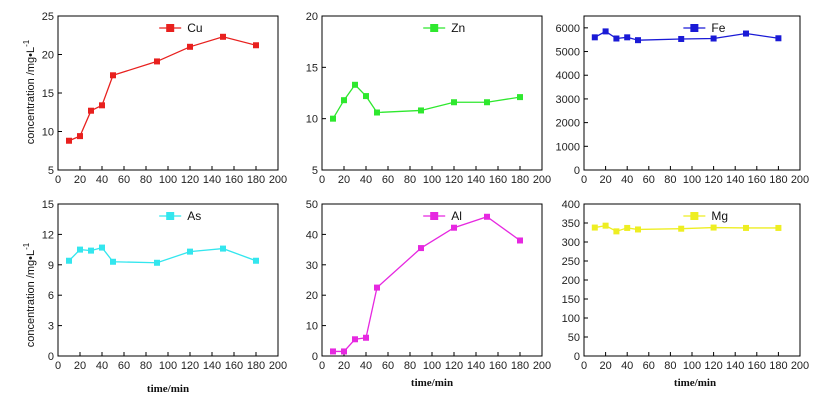  I want to click on panel-zn: 0 20 40 60 80 100 120 140 160 180 200 5 10 15 20 Zn, so click(428, 98).